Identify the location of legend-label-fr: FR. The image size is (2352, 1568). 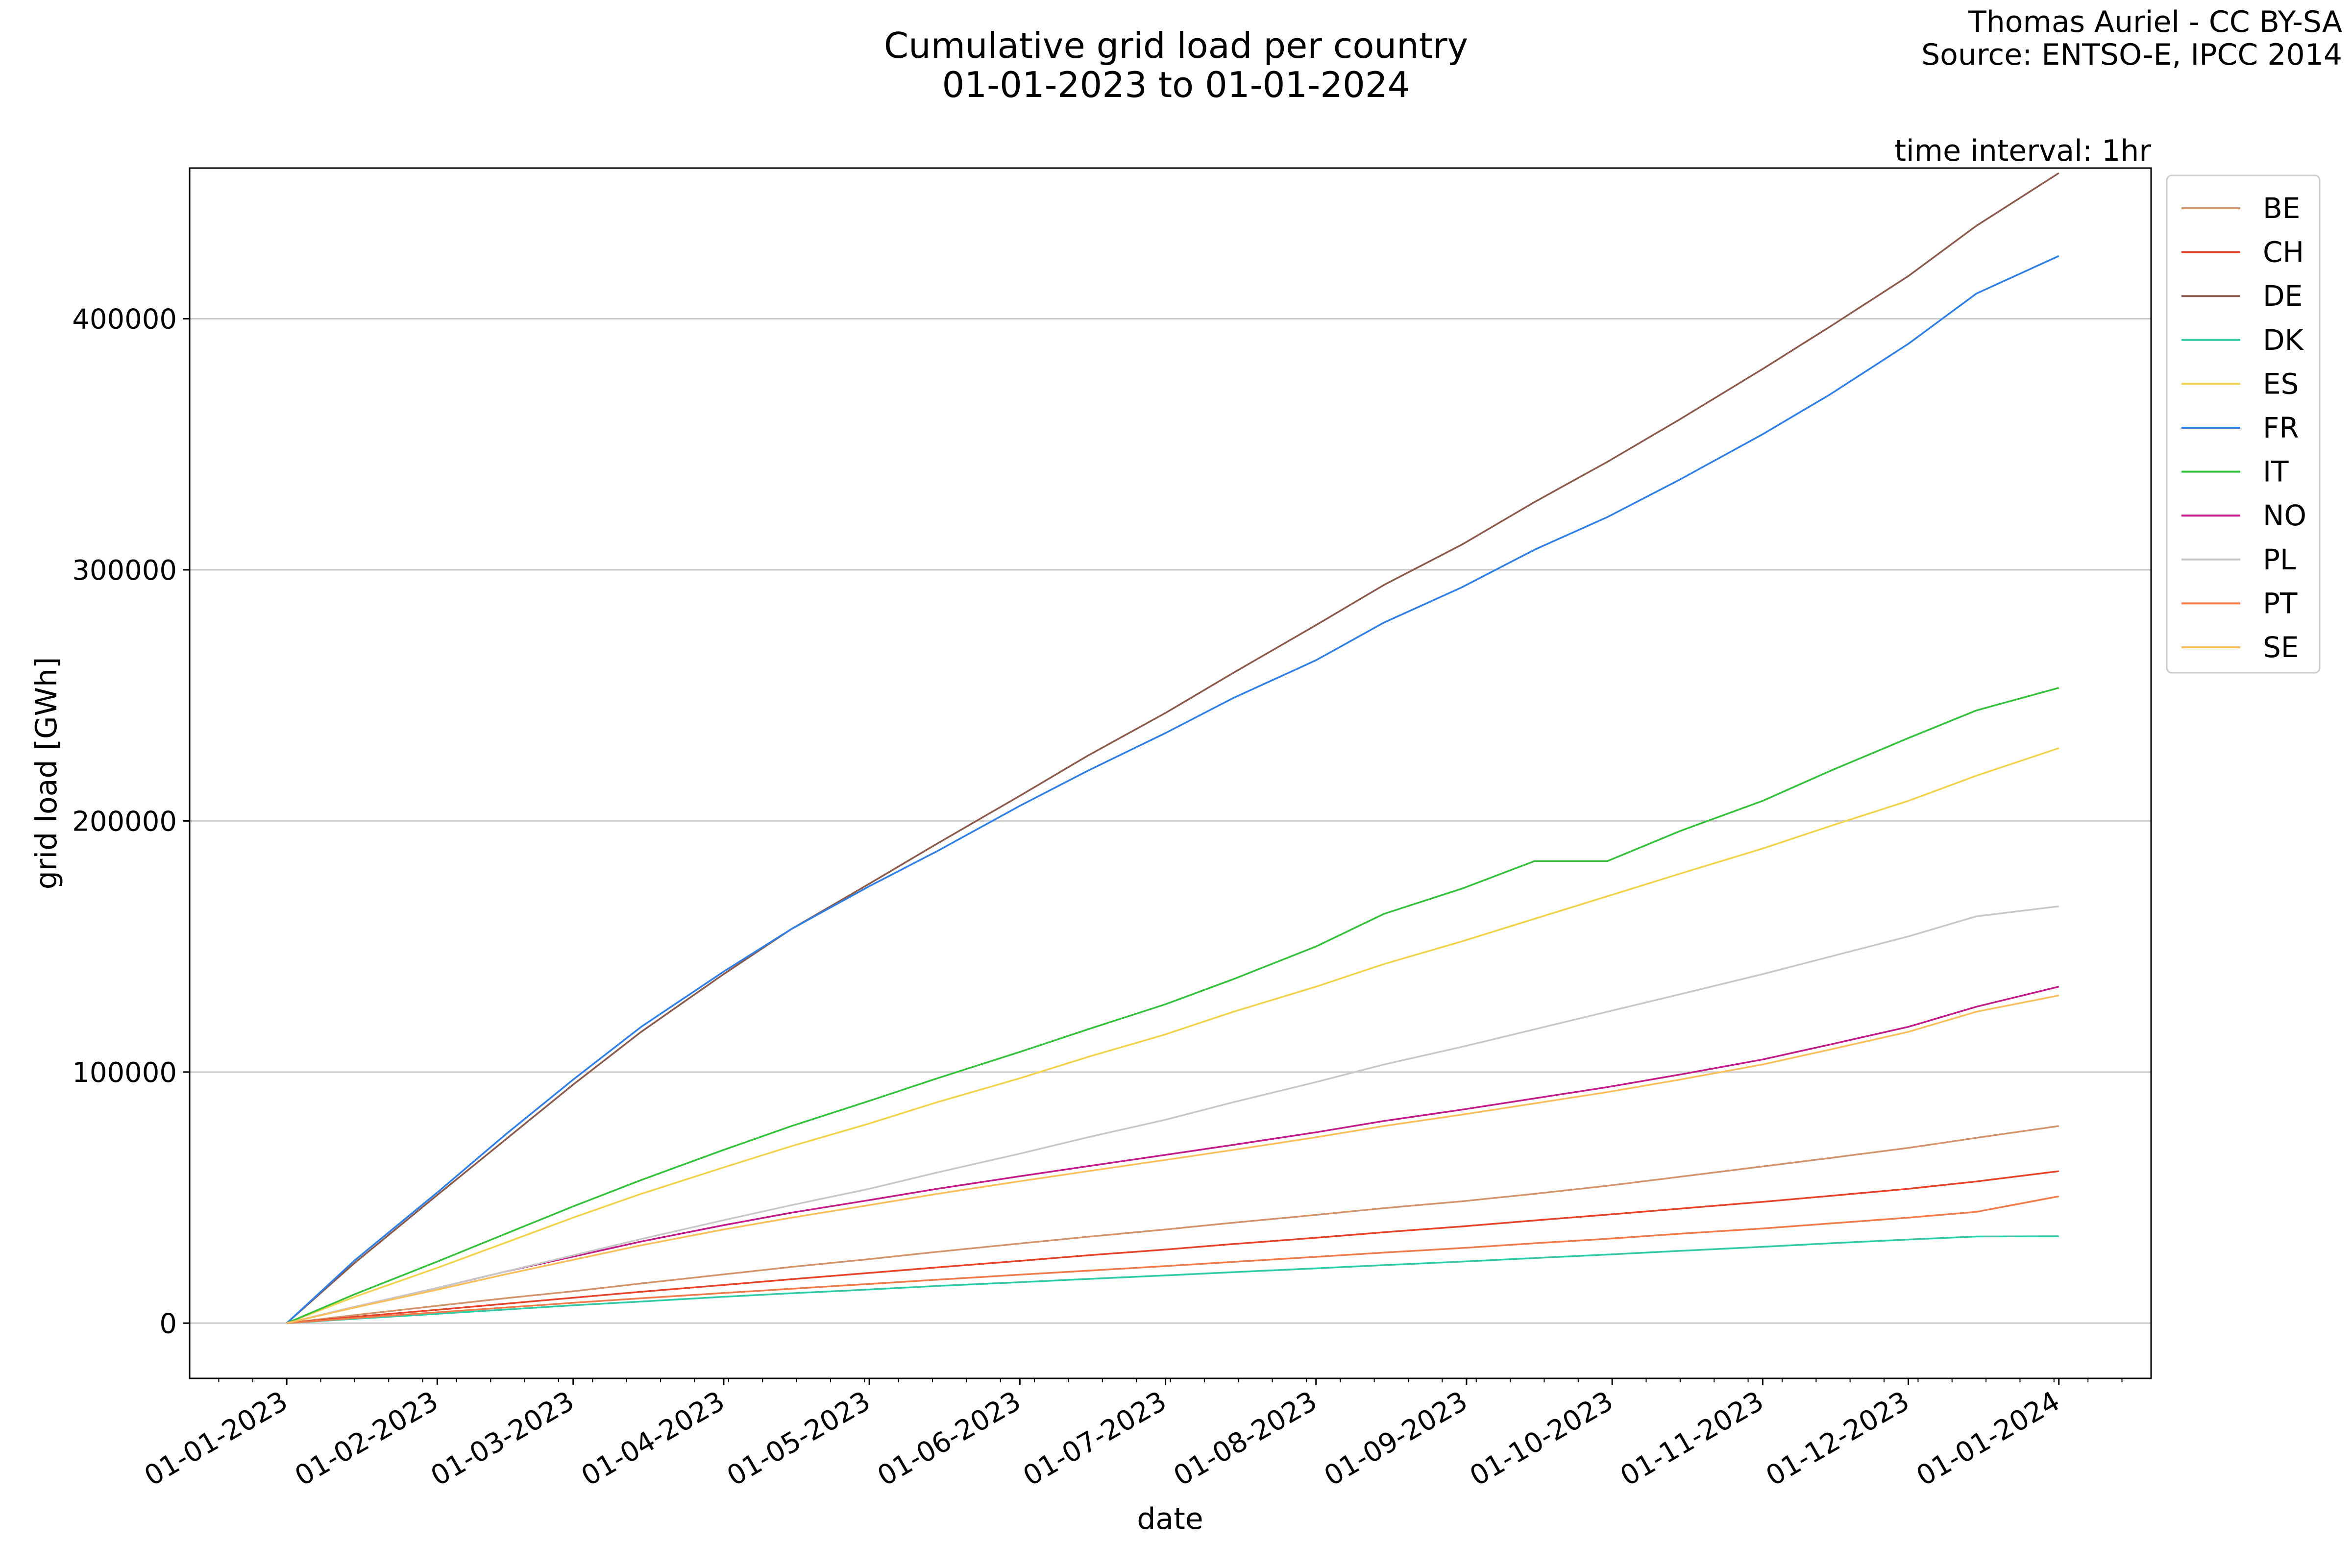
(2281, 427).